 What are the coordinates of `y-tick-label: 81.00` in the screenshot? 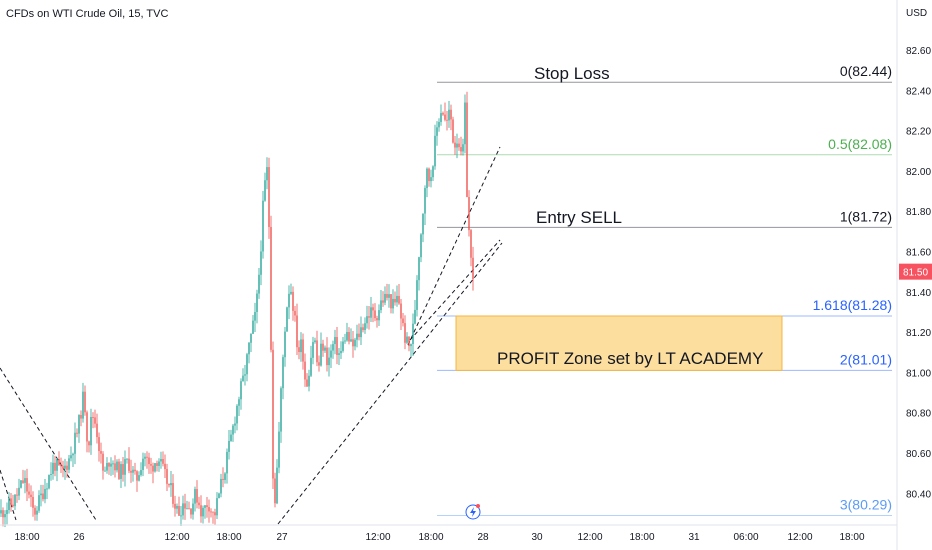 It's located at (918, 373).